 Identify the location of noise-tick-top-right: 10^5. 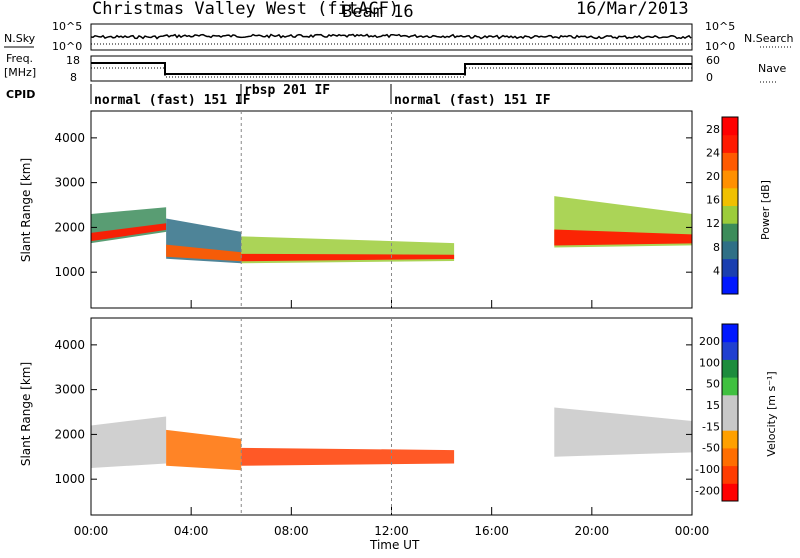
(720, 26).